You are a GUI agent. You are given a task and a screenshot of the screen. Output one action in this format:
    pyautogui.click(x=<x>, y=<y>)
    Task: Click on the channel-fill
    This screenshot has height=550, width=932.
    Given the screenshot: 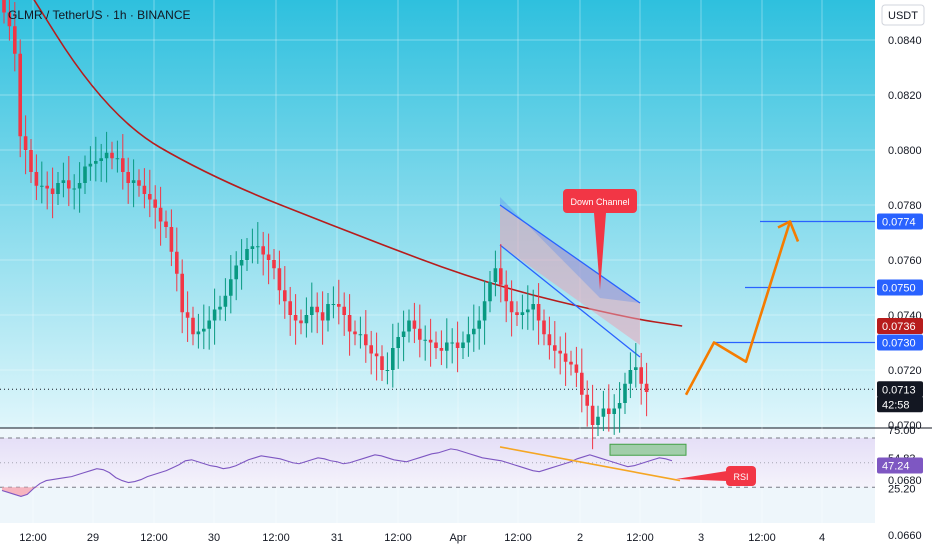 What is the action you would take?
    pyautogui.click(x=570, y=275)
    